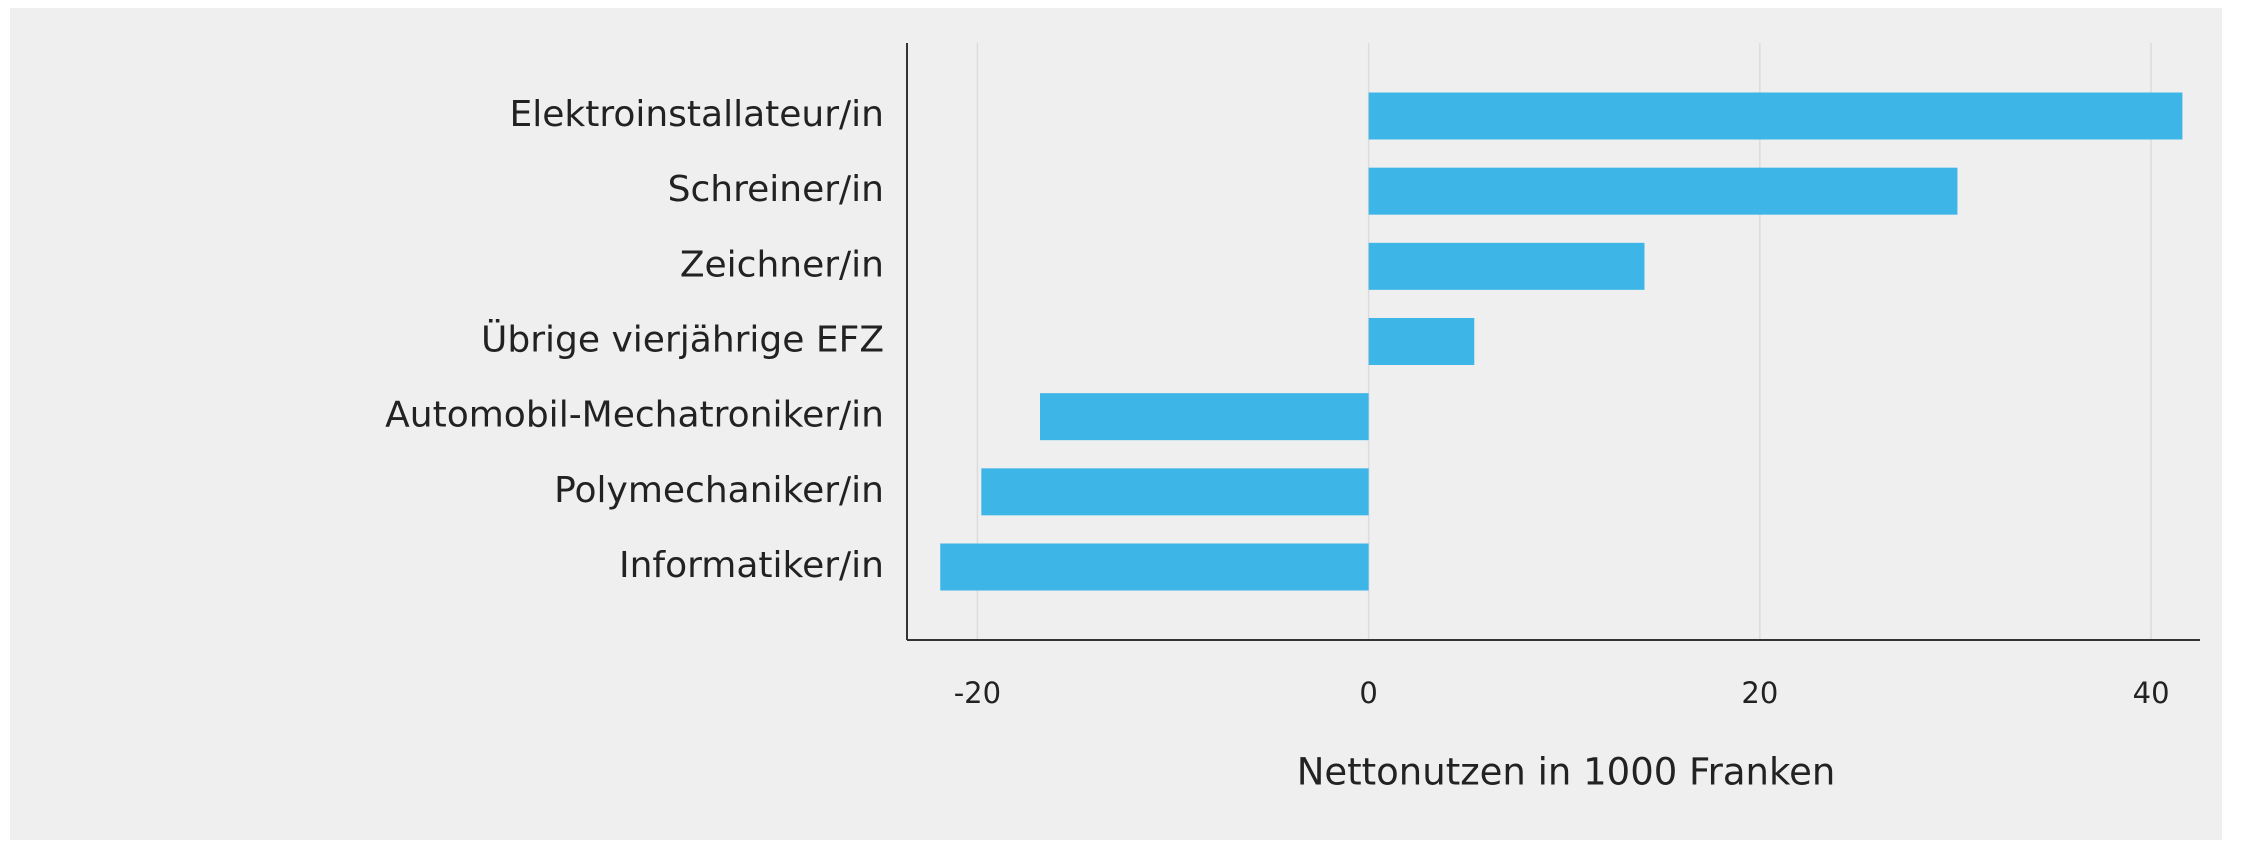  I want to click on x-axis-title: Nettonutzen in 1000 Franken, so click(1566, 772).